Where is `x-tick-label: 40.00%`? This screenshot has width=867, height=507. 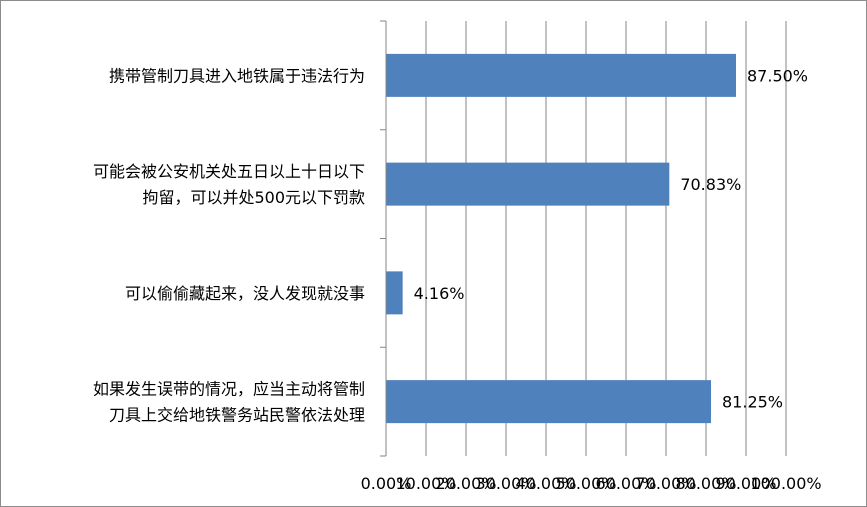
x-tick-label: 40.00% is located at coordinates (545, 483).